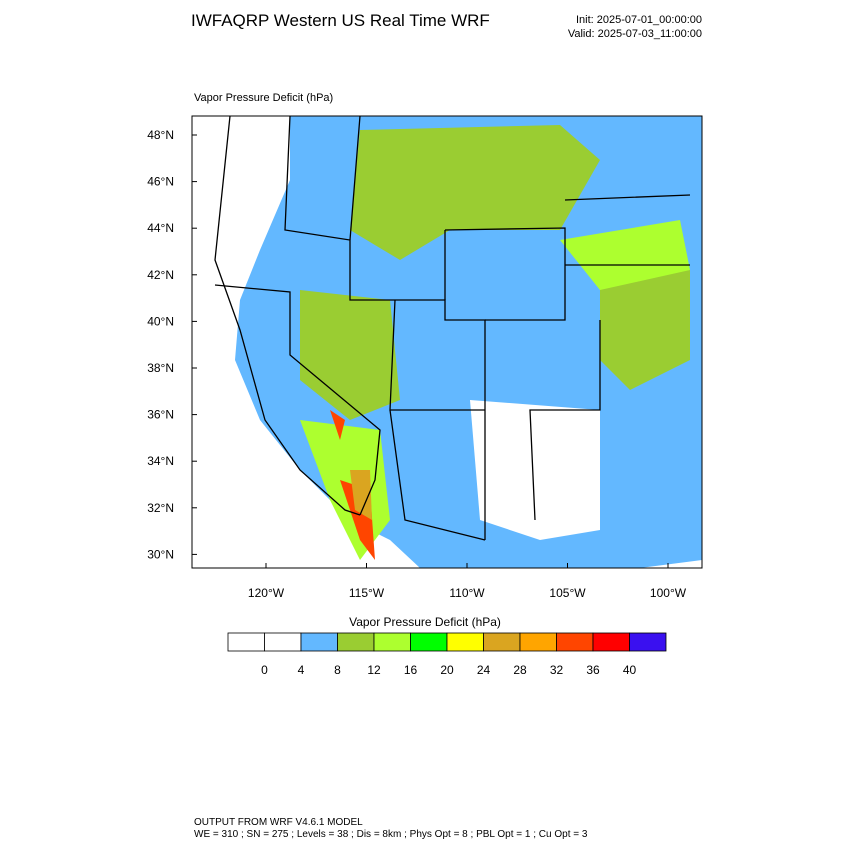  Describe the element at coordinates (160, 275) in the screenshot. I see `lat-label: 42°N` at that location.